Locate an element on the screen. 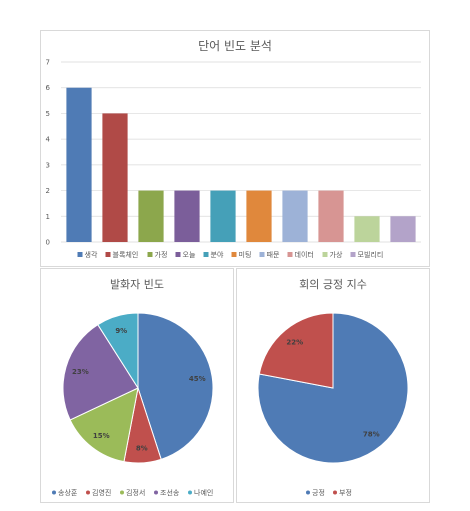  legend-label: 데이터 is located at coordinates (304, 254).